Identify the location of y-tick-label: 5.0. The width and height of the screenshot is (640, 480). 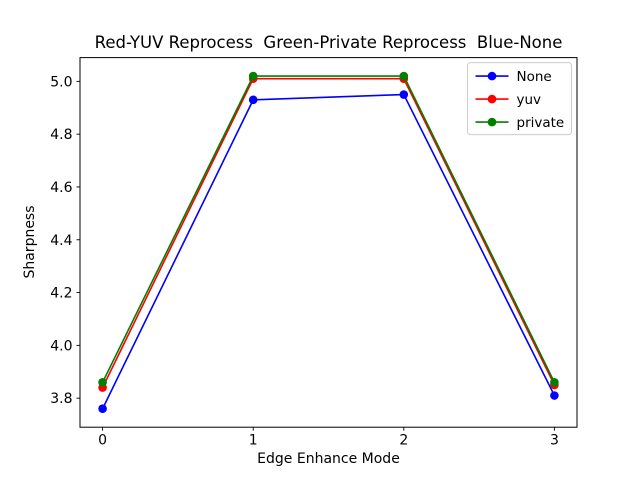
(61, 82).